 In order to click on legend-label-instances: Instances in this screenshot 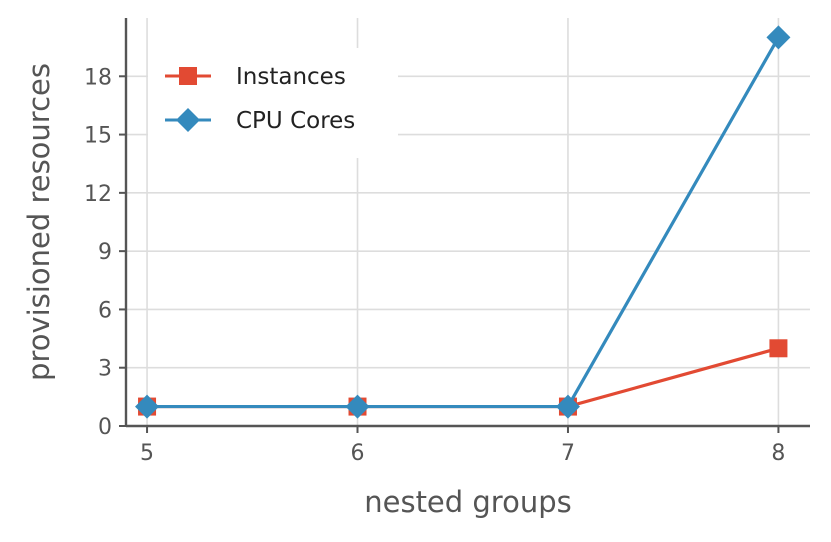, I will do `click(291, 77)`.